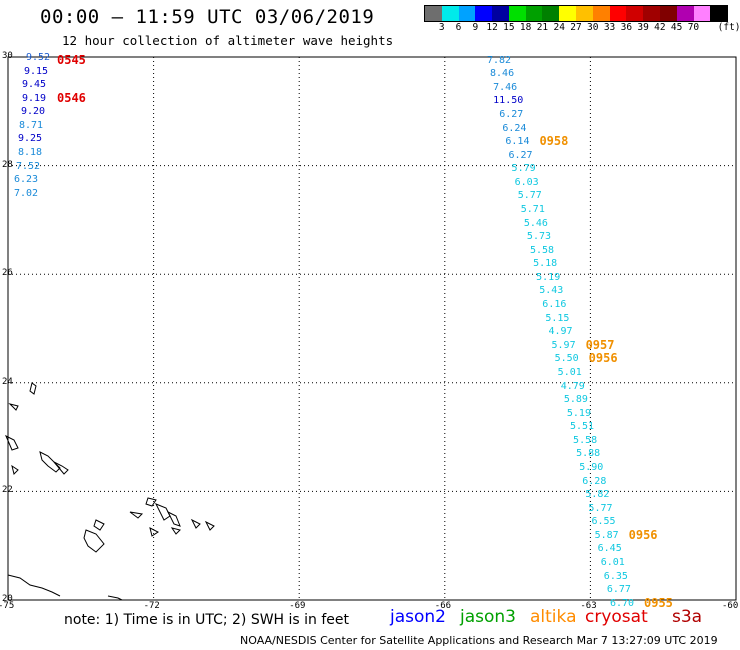 The height and width of the screenshot is (650, 740). Describe the element at coordinates (563, 345) in the screenshot. I see `wave-height-label: 5.97` at that location.